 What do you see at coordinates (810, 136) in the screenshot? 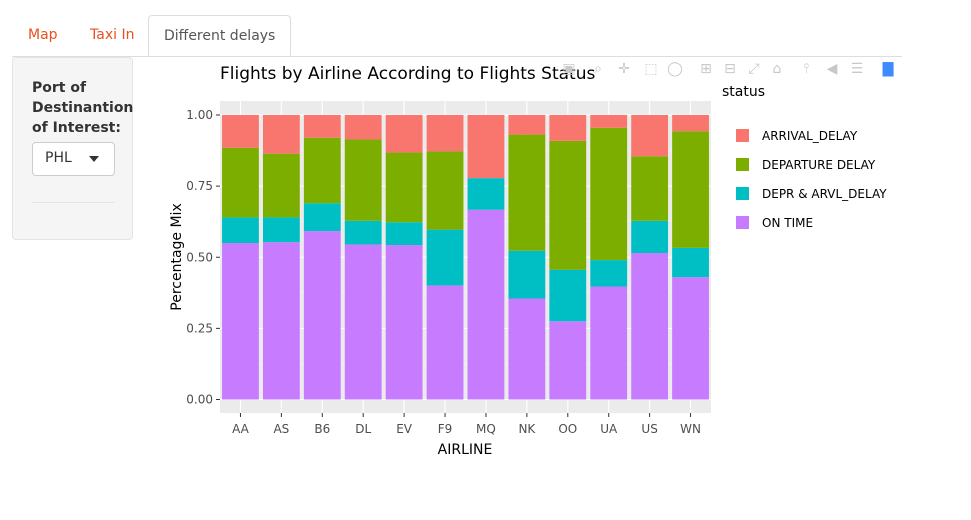
I see `legend-label: ARRIVAL_DELAY` at bounding box center [810, 136].